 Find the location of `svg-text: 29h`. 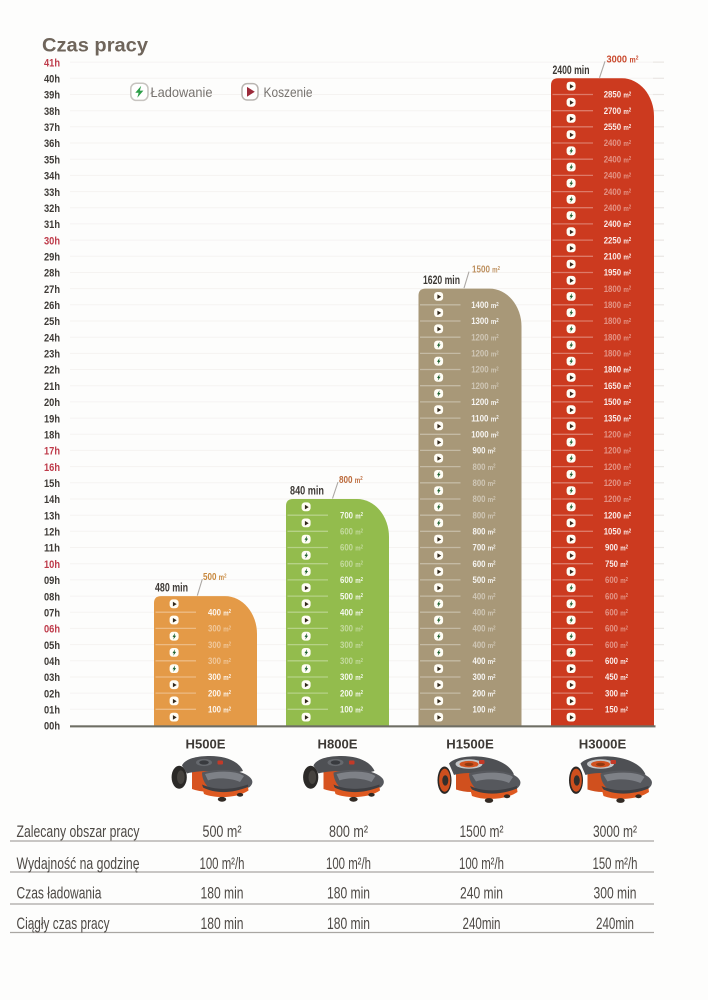

svg-text: 29h is located at coordinates (52, 258).